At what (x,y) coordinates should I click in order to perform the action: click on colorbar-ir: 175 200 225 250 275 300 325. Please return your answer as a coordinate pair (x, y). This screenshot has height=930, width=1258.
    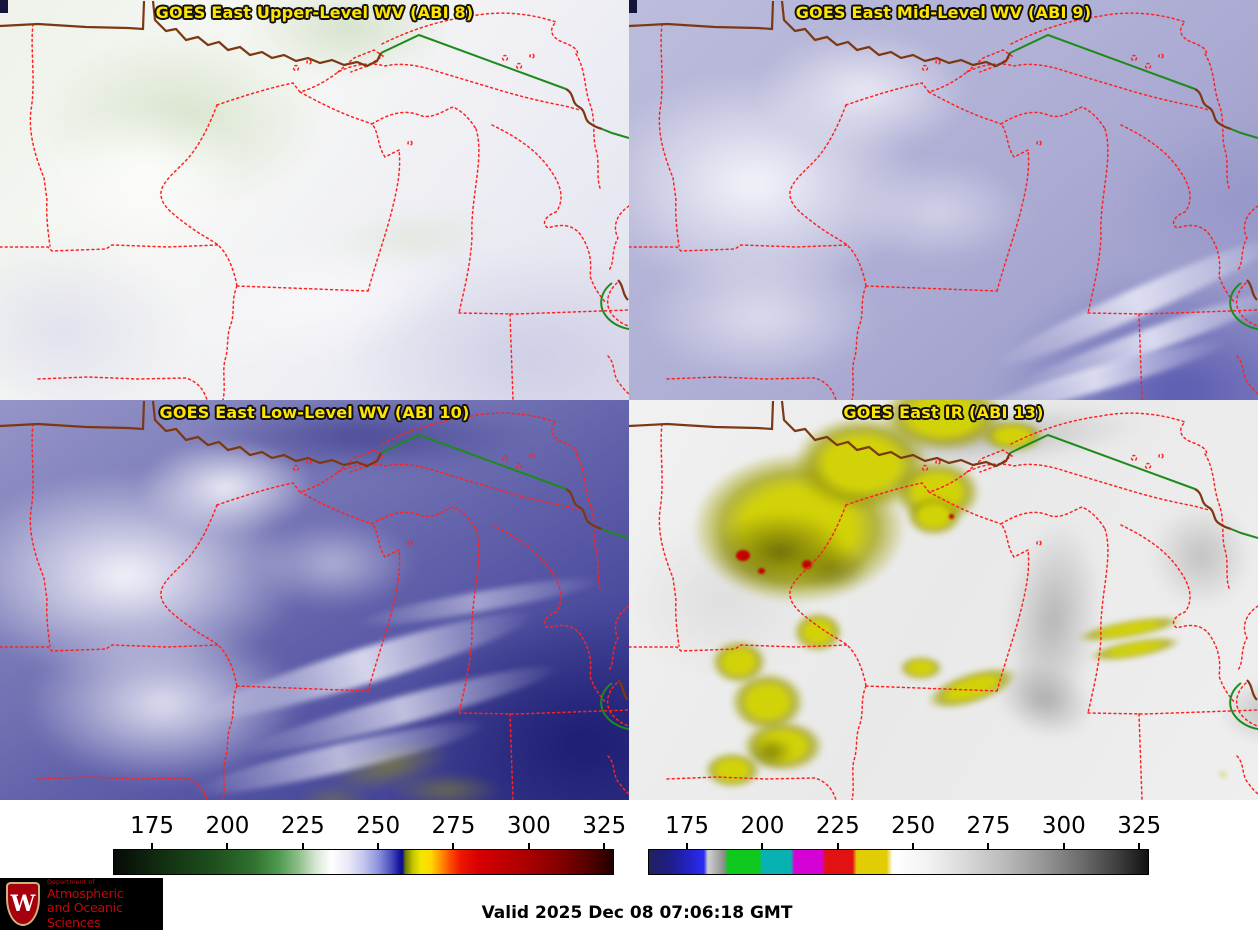
    Looking at the image, I should click on (904, 837).